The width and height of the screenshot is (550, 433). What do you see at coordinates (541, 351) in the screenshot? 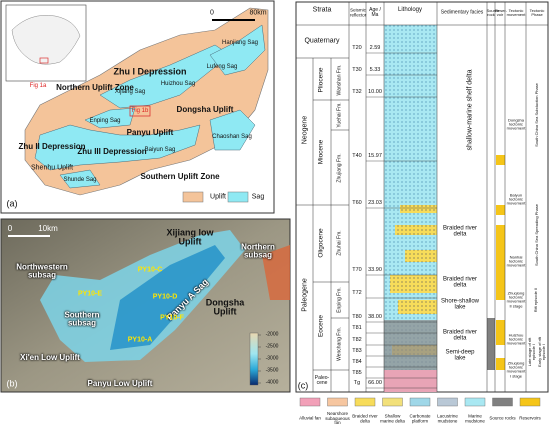
I see `tectonic-phase: Early stage of rift episode I` at bounding box center [541, 351].